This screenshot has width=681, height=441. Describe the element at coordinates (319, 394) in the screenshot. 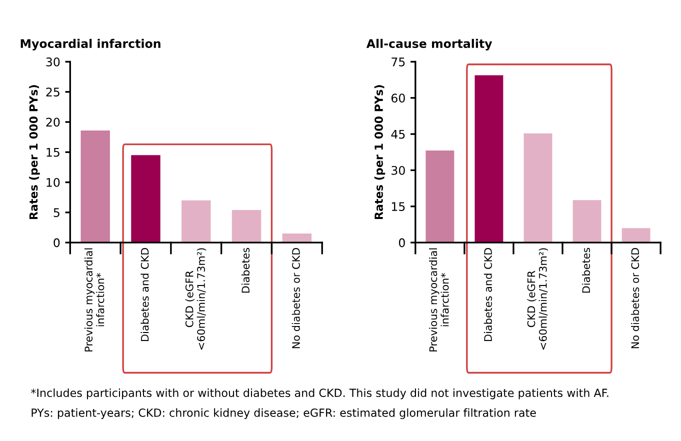

I see `text: *Includes participants with or without diabetes and CKD. This study did not investigate patients with AF.` at that location.